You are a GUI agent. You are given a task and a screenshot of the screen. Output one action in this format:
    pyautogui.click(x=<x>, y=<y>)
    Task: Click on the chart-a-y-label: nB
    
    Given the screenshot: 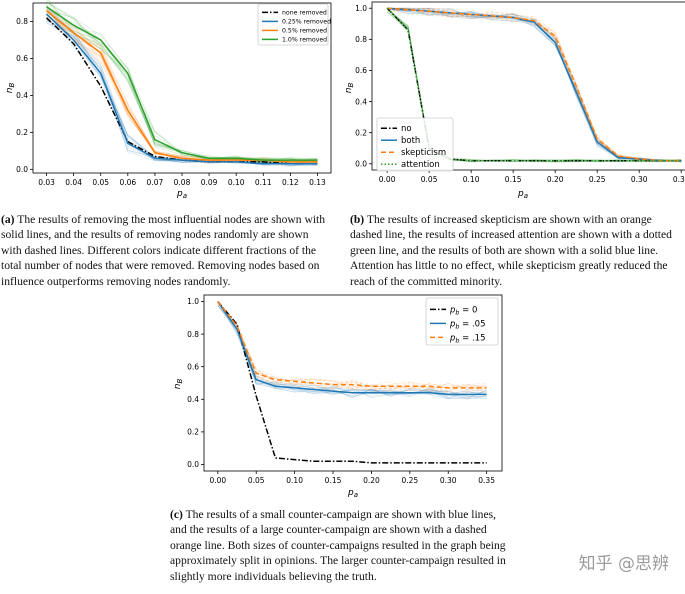 What is the action you would take?
    pyautogui.click(x=10, y=88)
    